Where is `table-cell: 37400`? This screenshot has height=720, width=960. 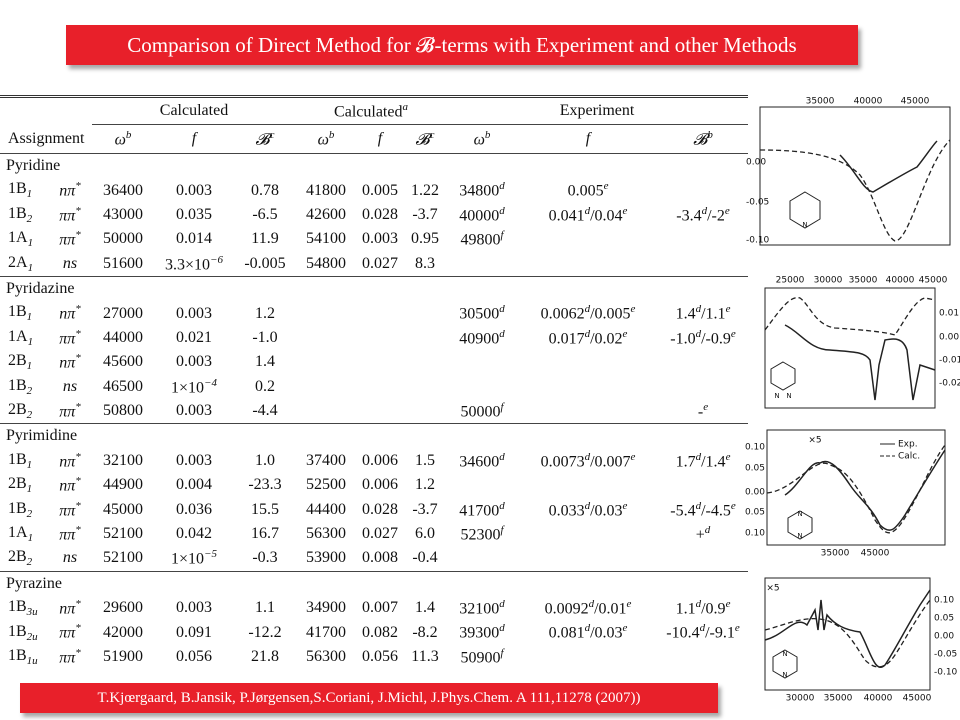
table-cell: 37400 is located at coordinates (326, 461).